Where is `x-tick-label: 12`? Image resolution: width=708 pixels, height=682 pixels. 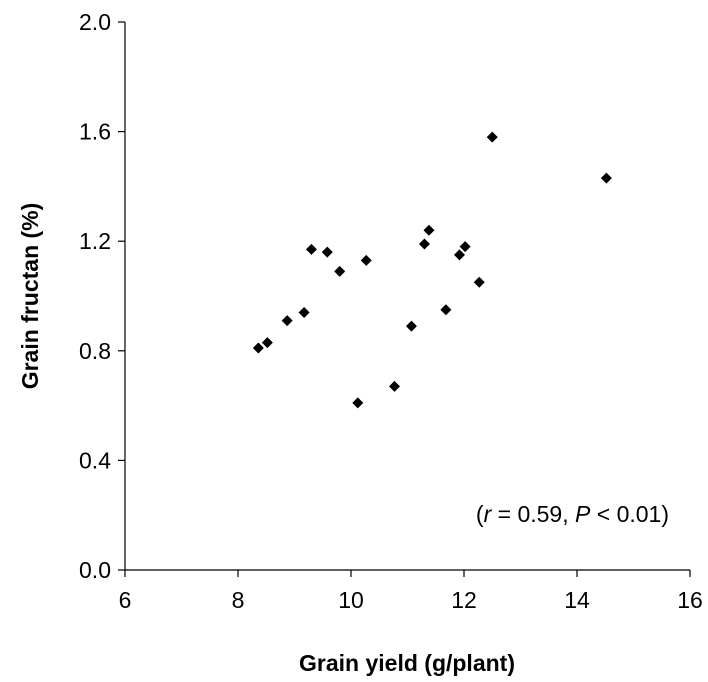
x-tick-label: 12 is located at coordinates (464, 600).